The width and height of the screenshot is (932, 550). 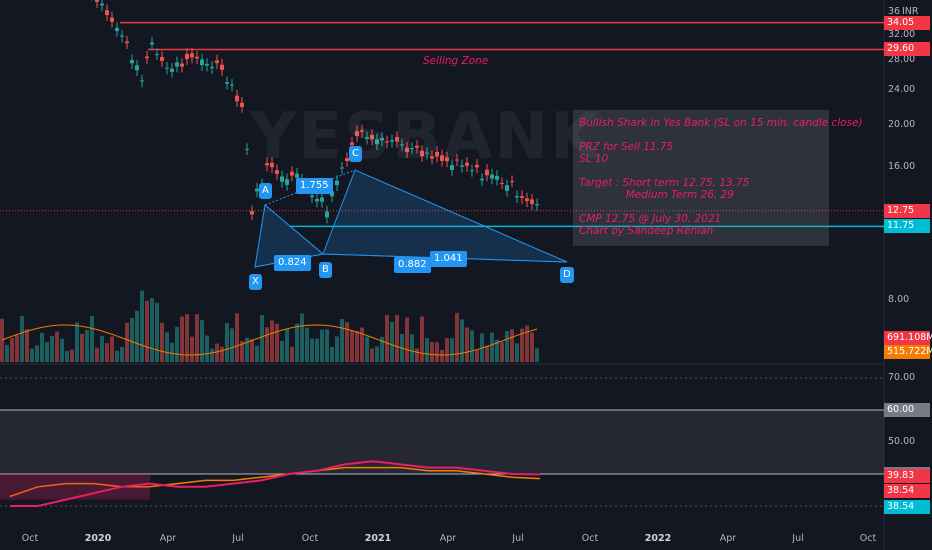 I want to click on price-badge: 11.75, so click(x=907, y=226).